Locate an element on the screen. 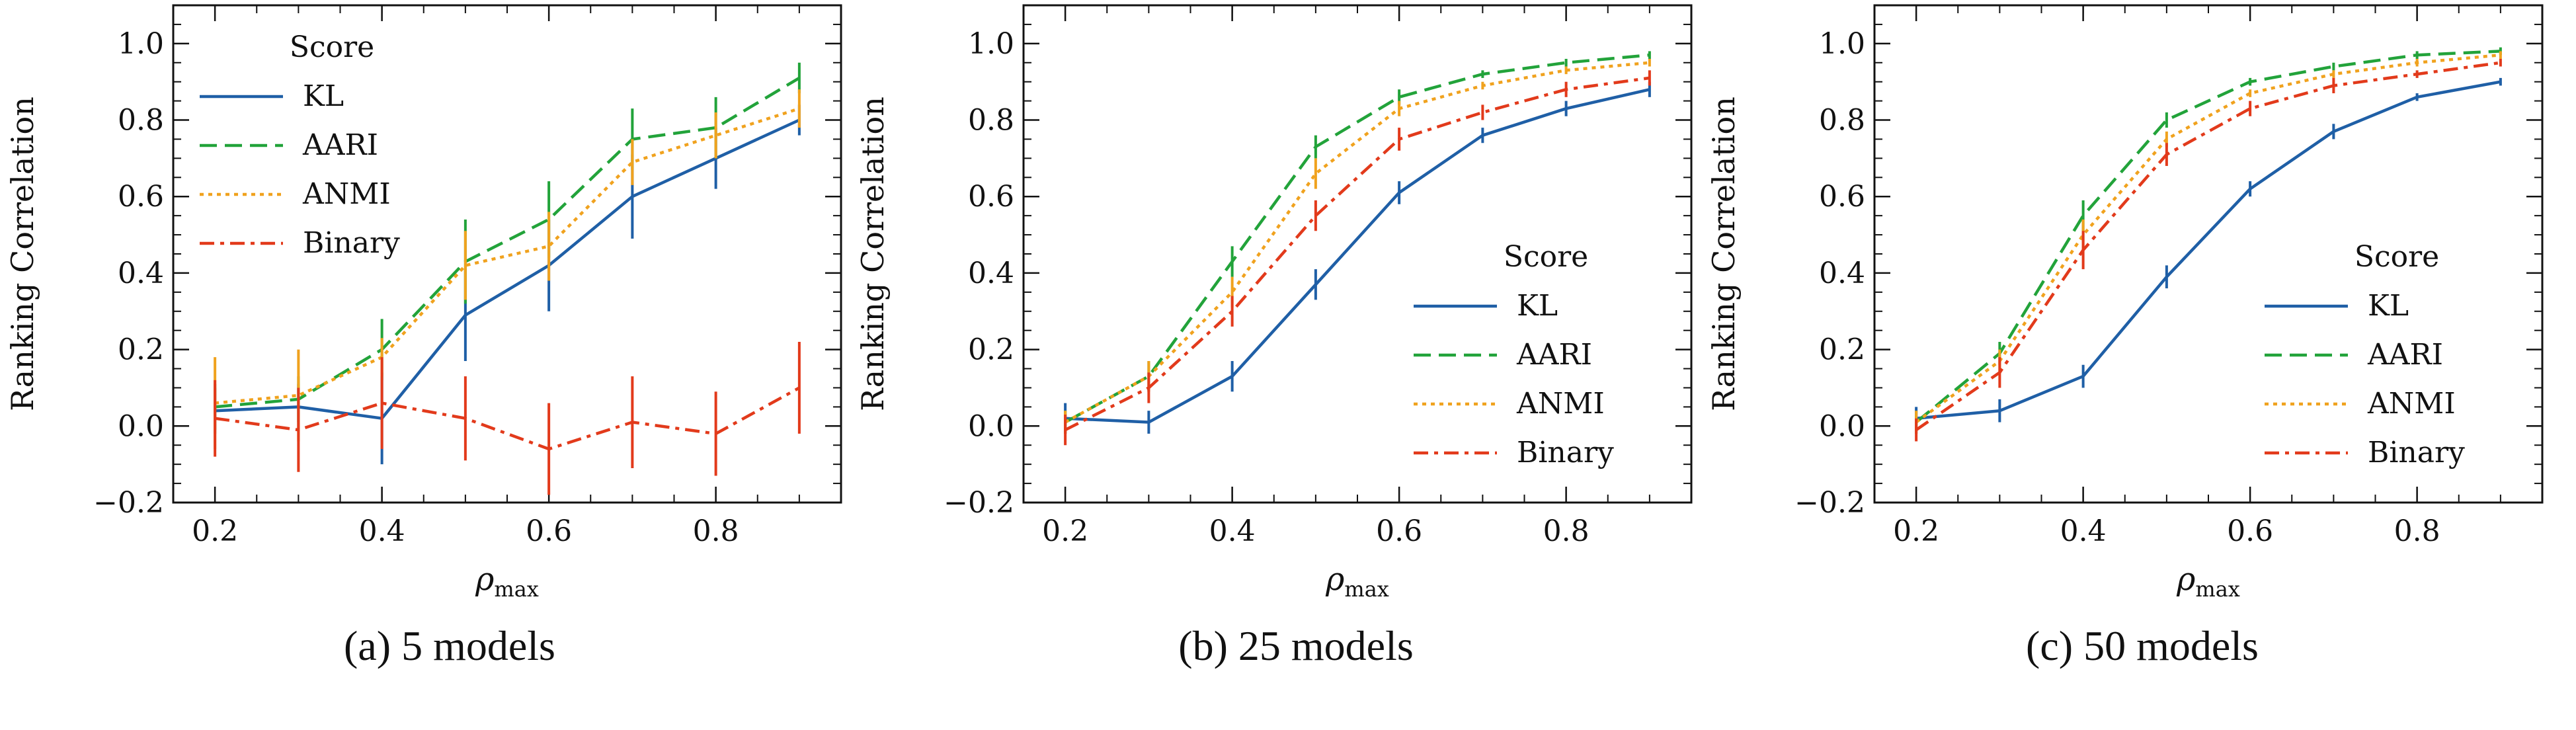  legend: Score KL AARI ANMI Binary is located at coordinates (300, 145).